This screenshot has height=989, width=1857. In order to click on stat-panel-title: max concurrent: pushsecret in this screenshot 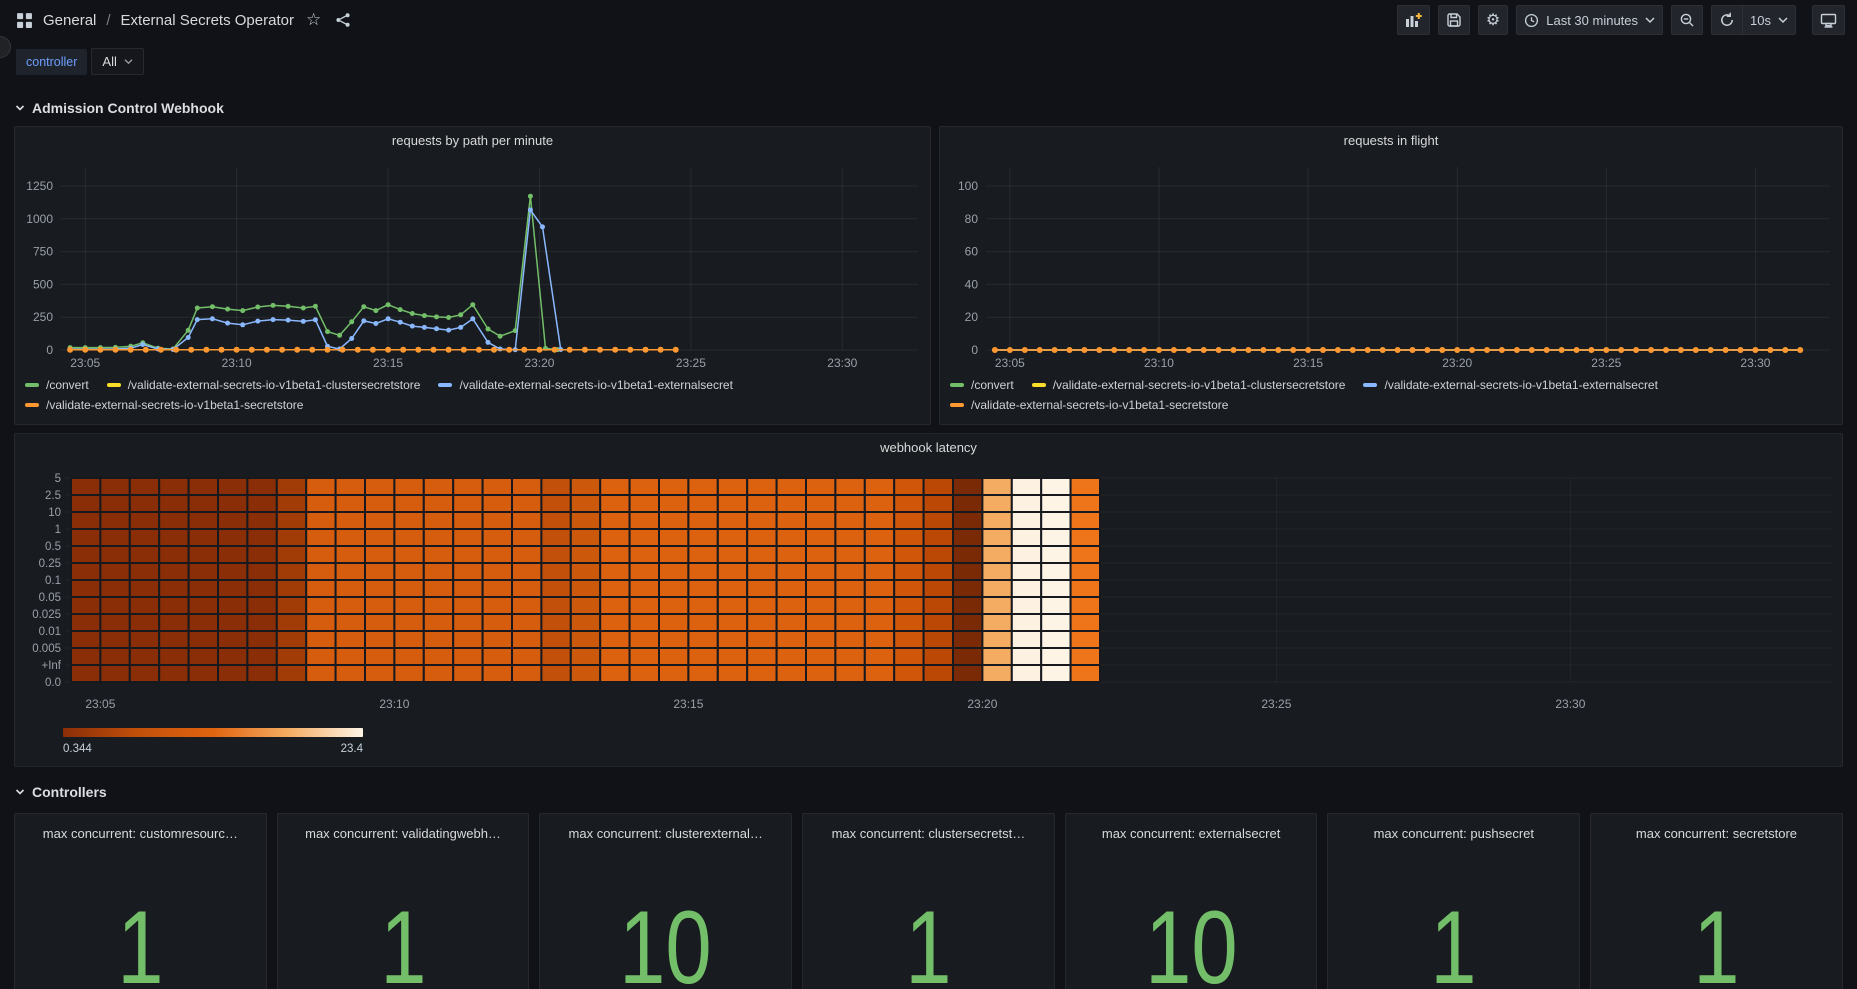, I will do `click(1453, 833)`.